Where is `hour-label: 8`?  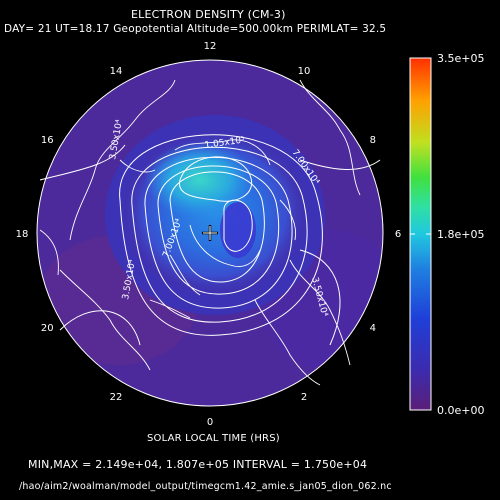 hour-label: 8 is located at coordinates (373, 140).